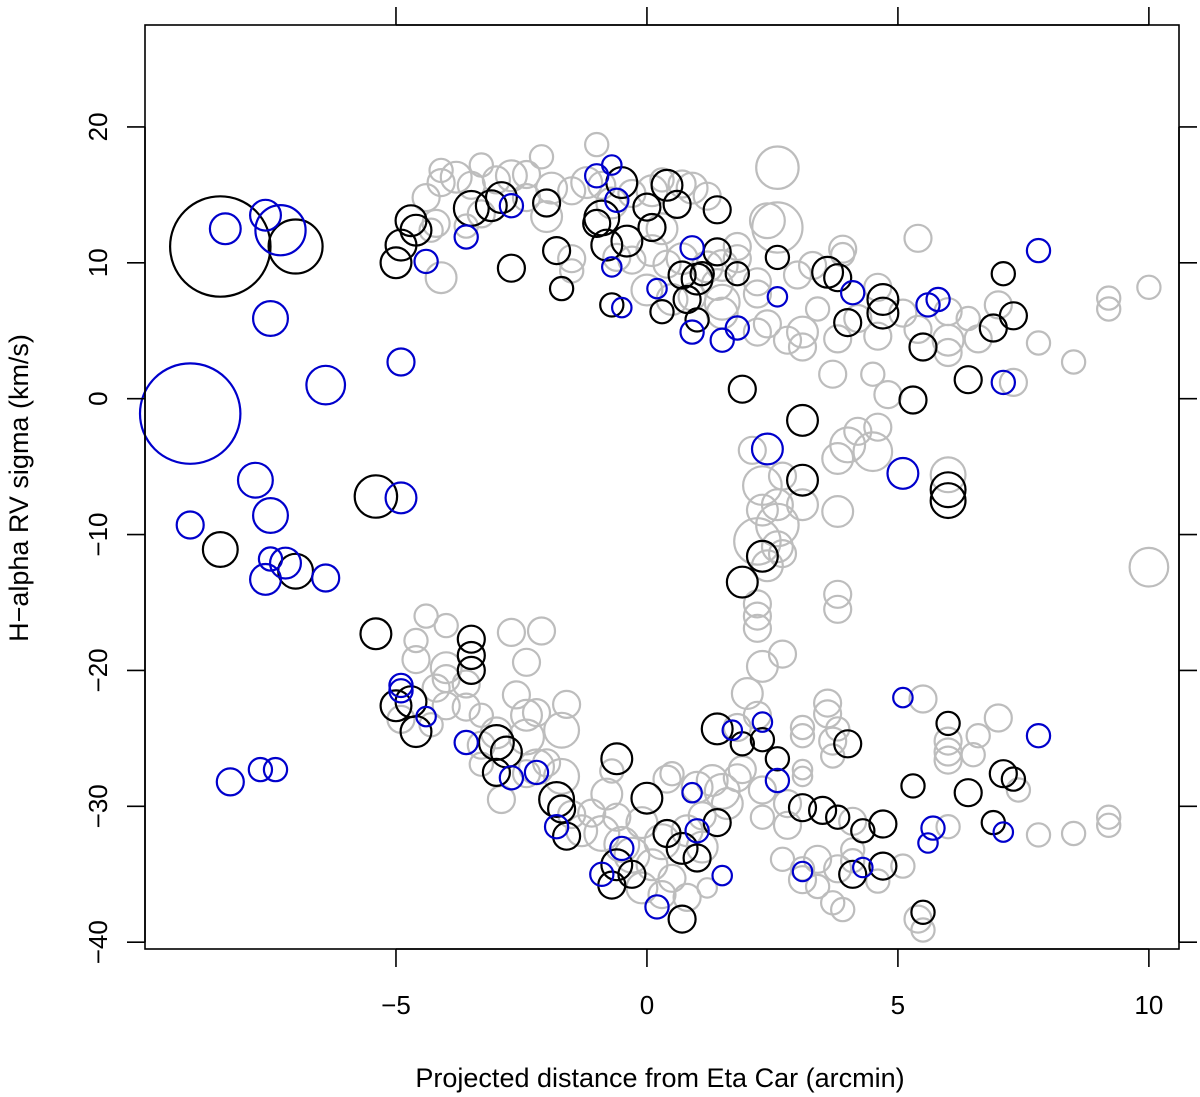  Describe the element at coordinates (1187, 535) in the screenshot. I see `y-axis-right` at that location.